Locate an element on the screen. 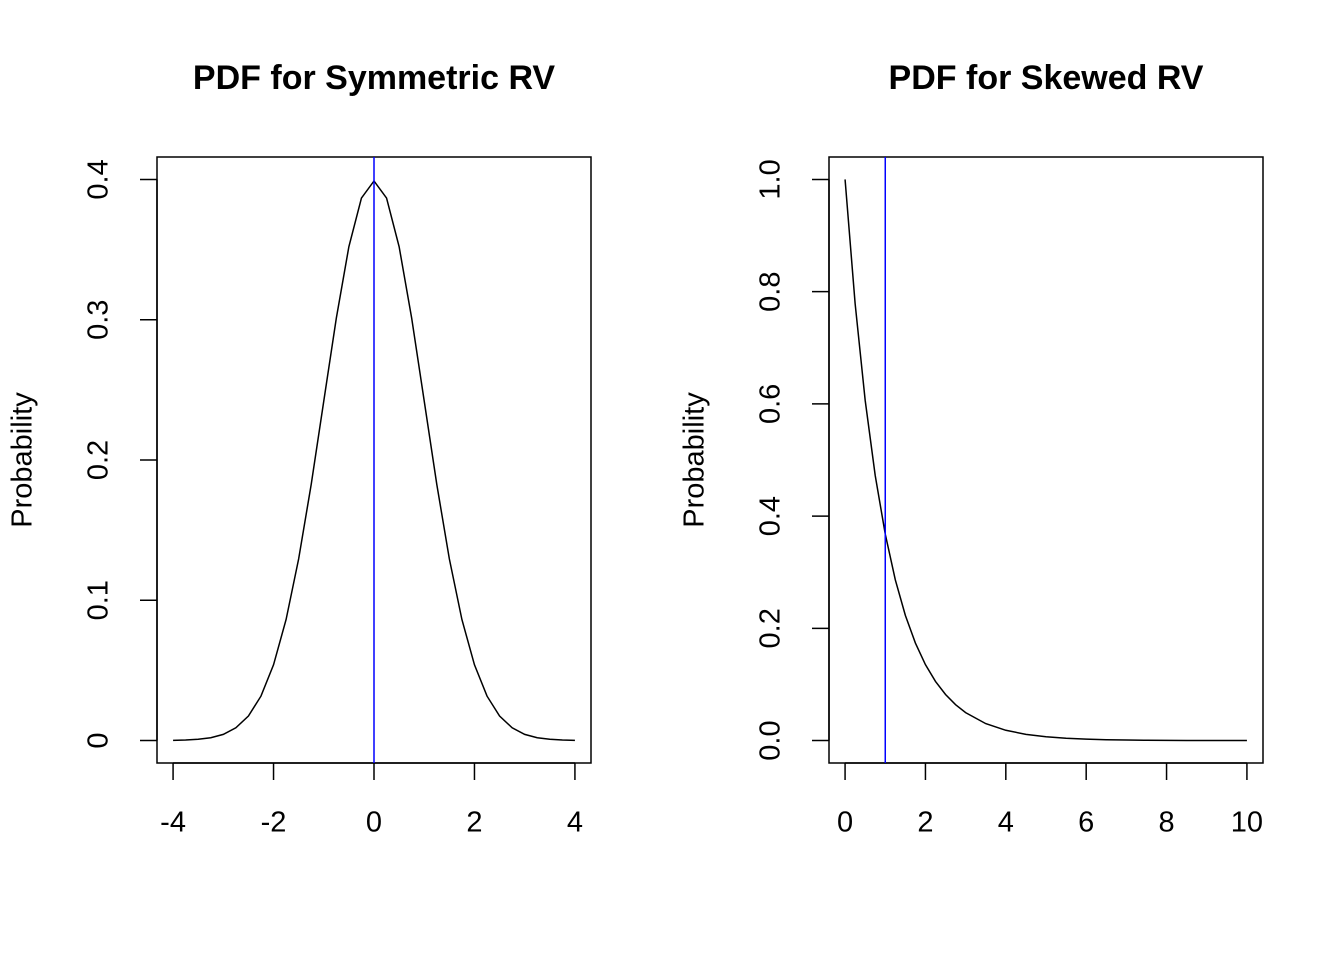 This screenshot has height=960, width=1344. y-tick-label: 0.1 is located at coordinates (99, 600).